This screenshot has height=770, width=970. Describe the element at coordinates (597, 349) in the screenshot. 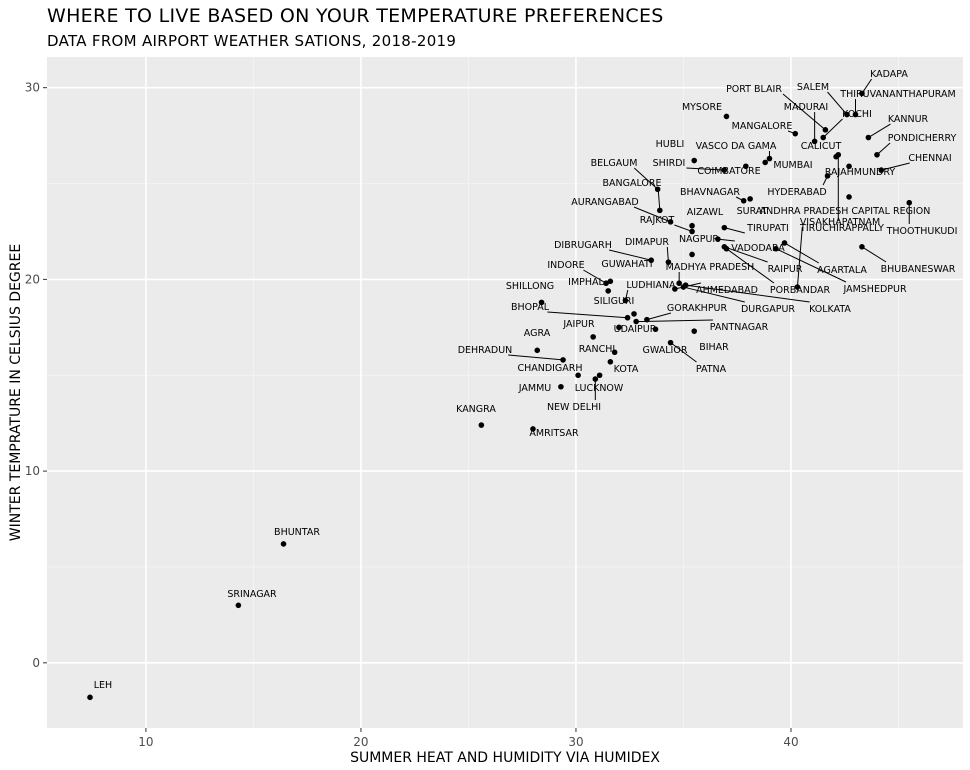

I see `label-ranchi: RANCHI` at that location.